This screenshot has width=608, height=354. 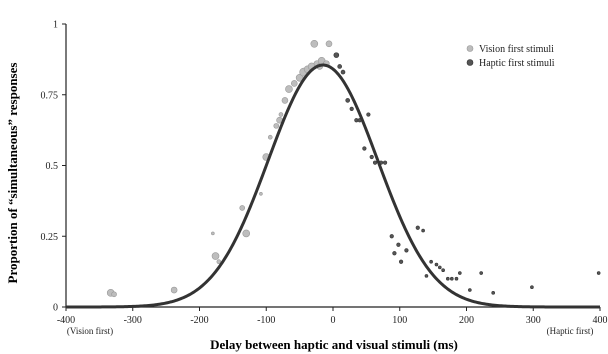 What do you see at coordinates (517, 63) in the screenshot?
I see `legend-label: Haptic first stimuli` at bounding box center [517, 63].